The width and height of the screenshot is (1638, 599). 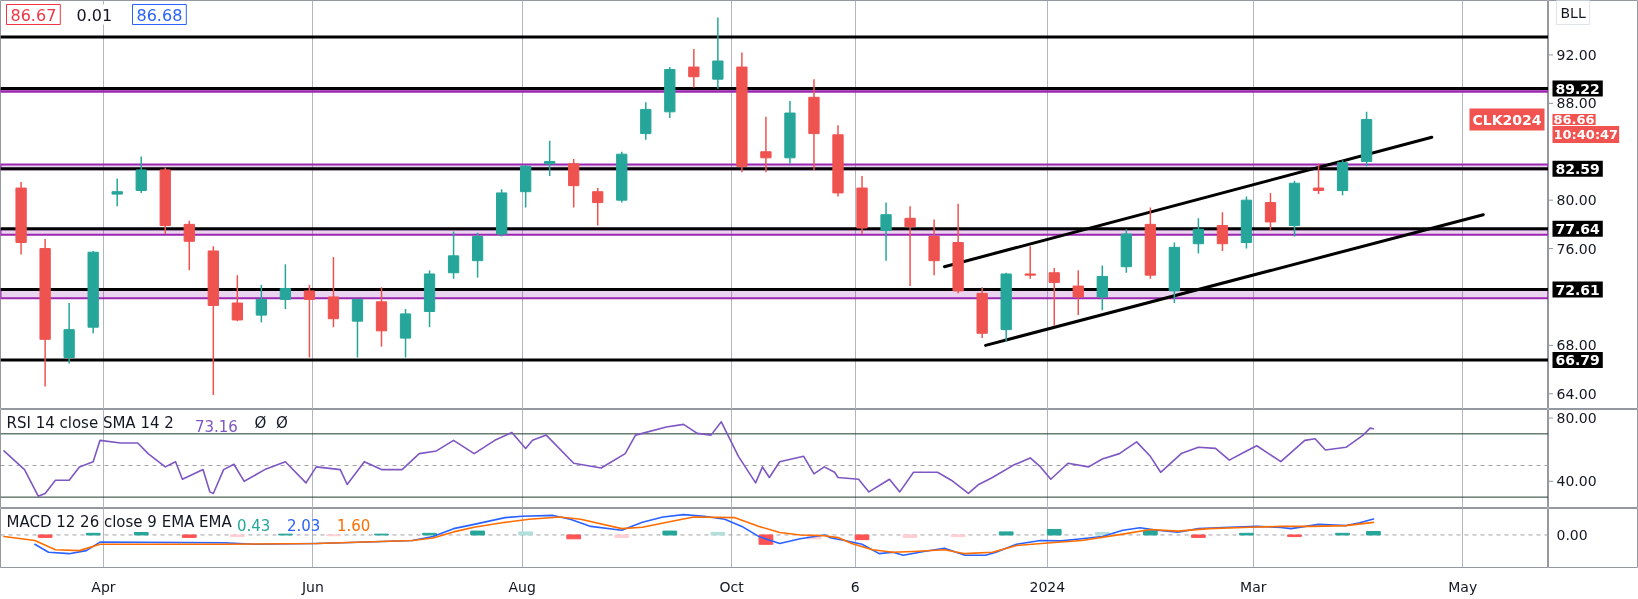 I want to click on text: BLL, so click(x=1573, y=12).